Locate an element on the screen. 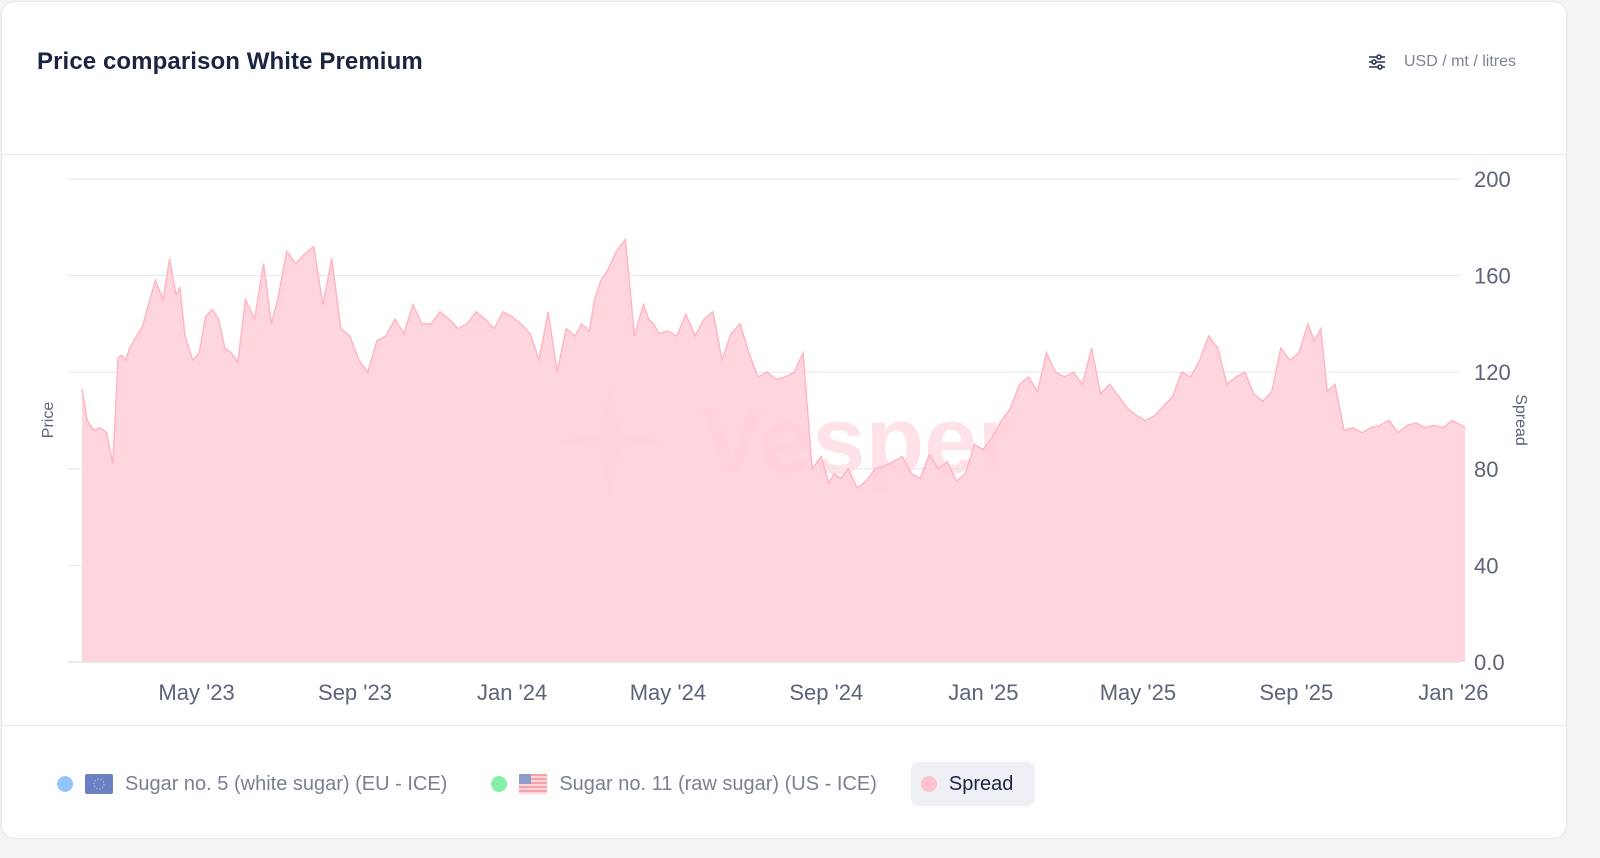 The image size is (1600, 858). y-axis-ticks: 0.0 40 80 120 160 200 is located at coordinates (1492, 421).